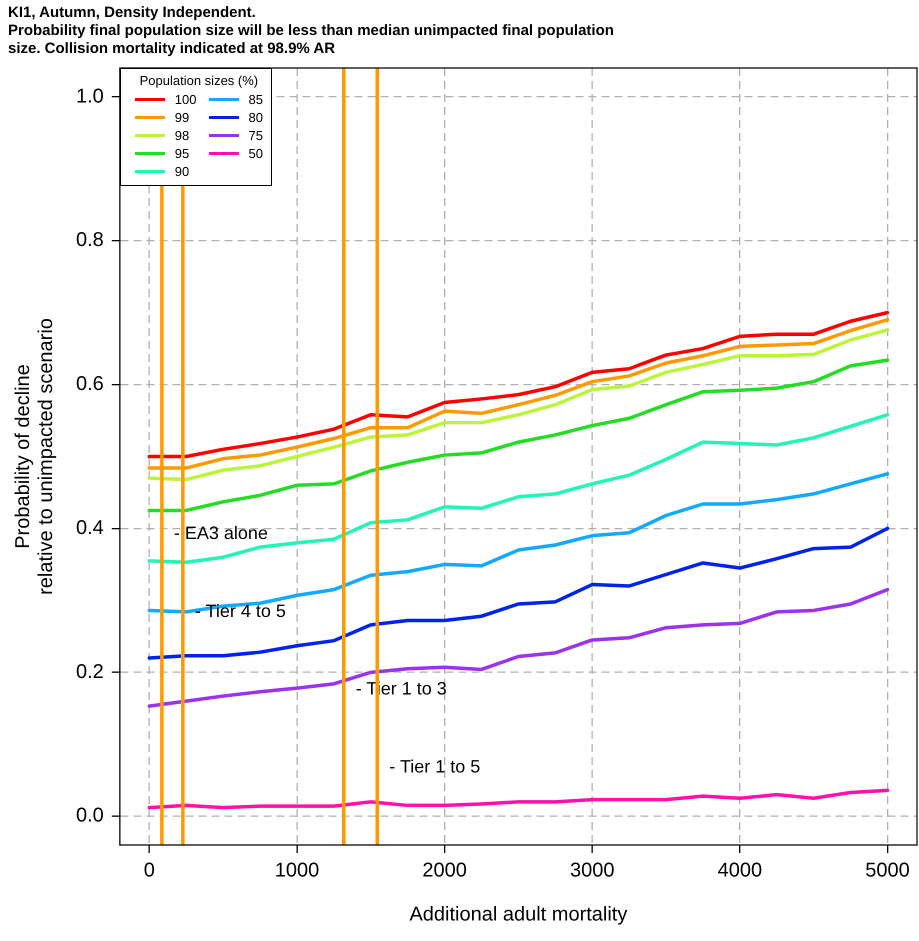  I want to click on y-tick-label: 0.6, so click(90, 384).